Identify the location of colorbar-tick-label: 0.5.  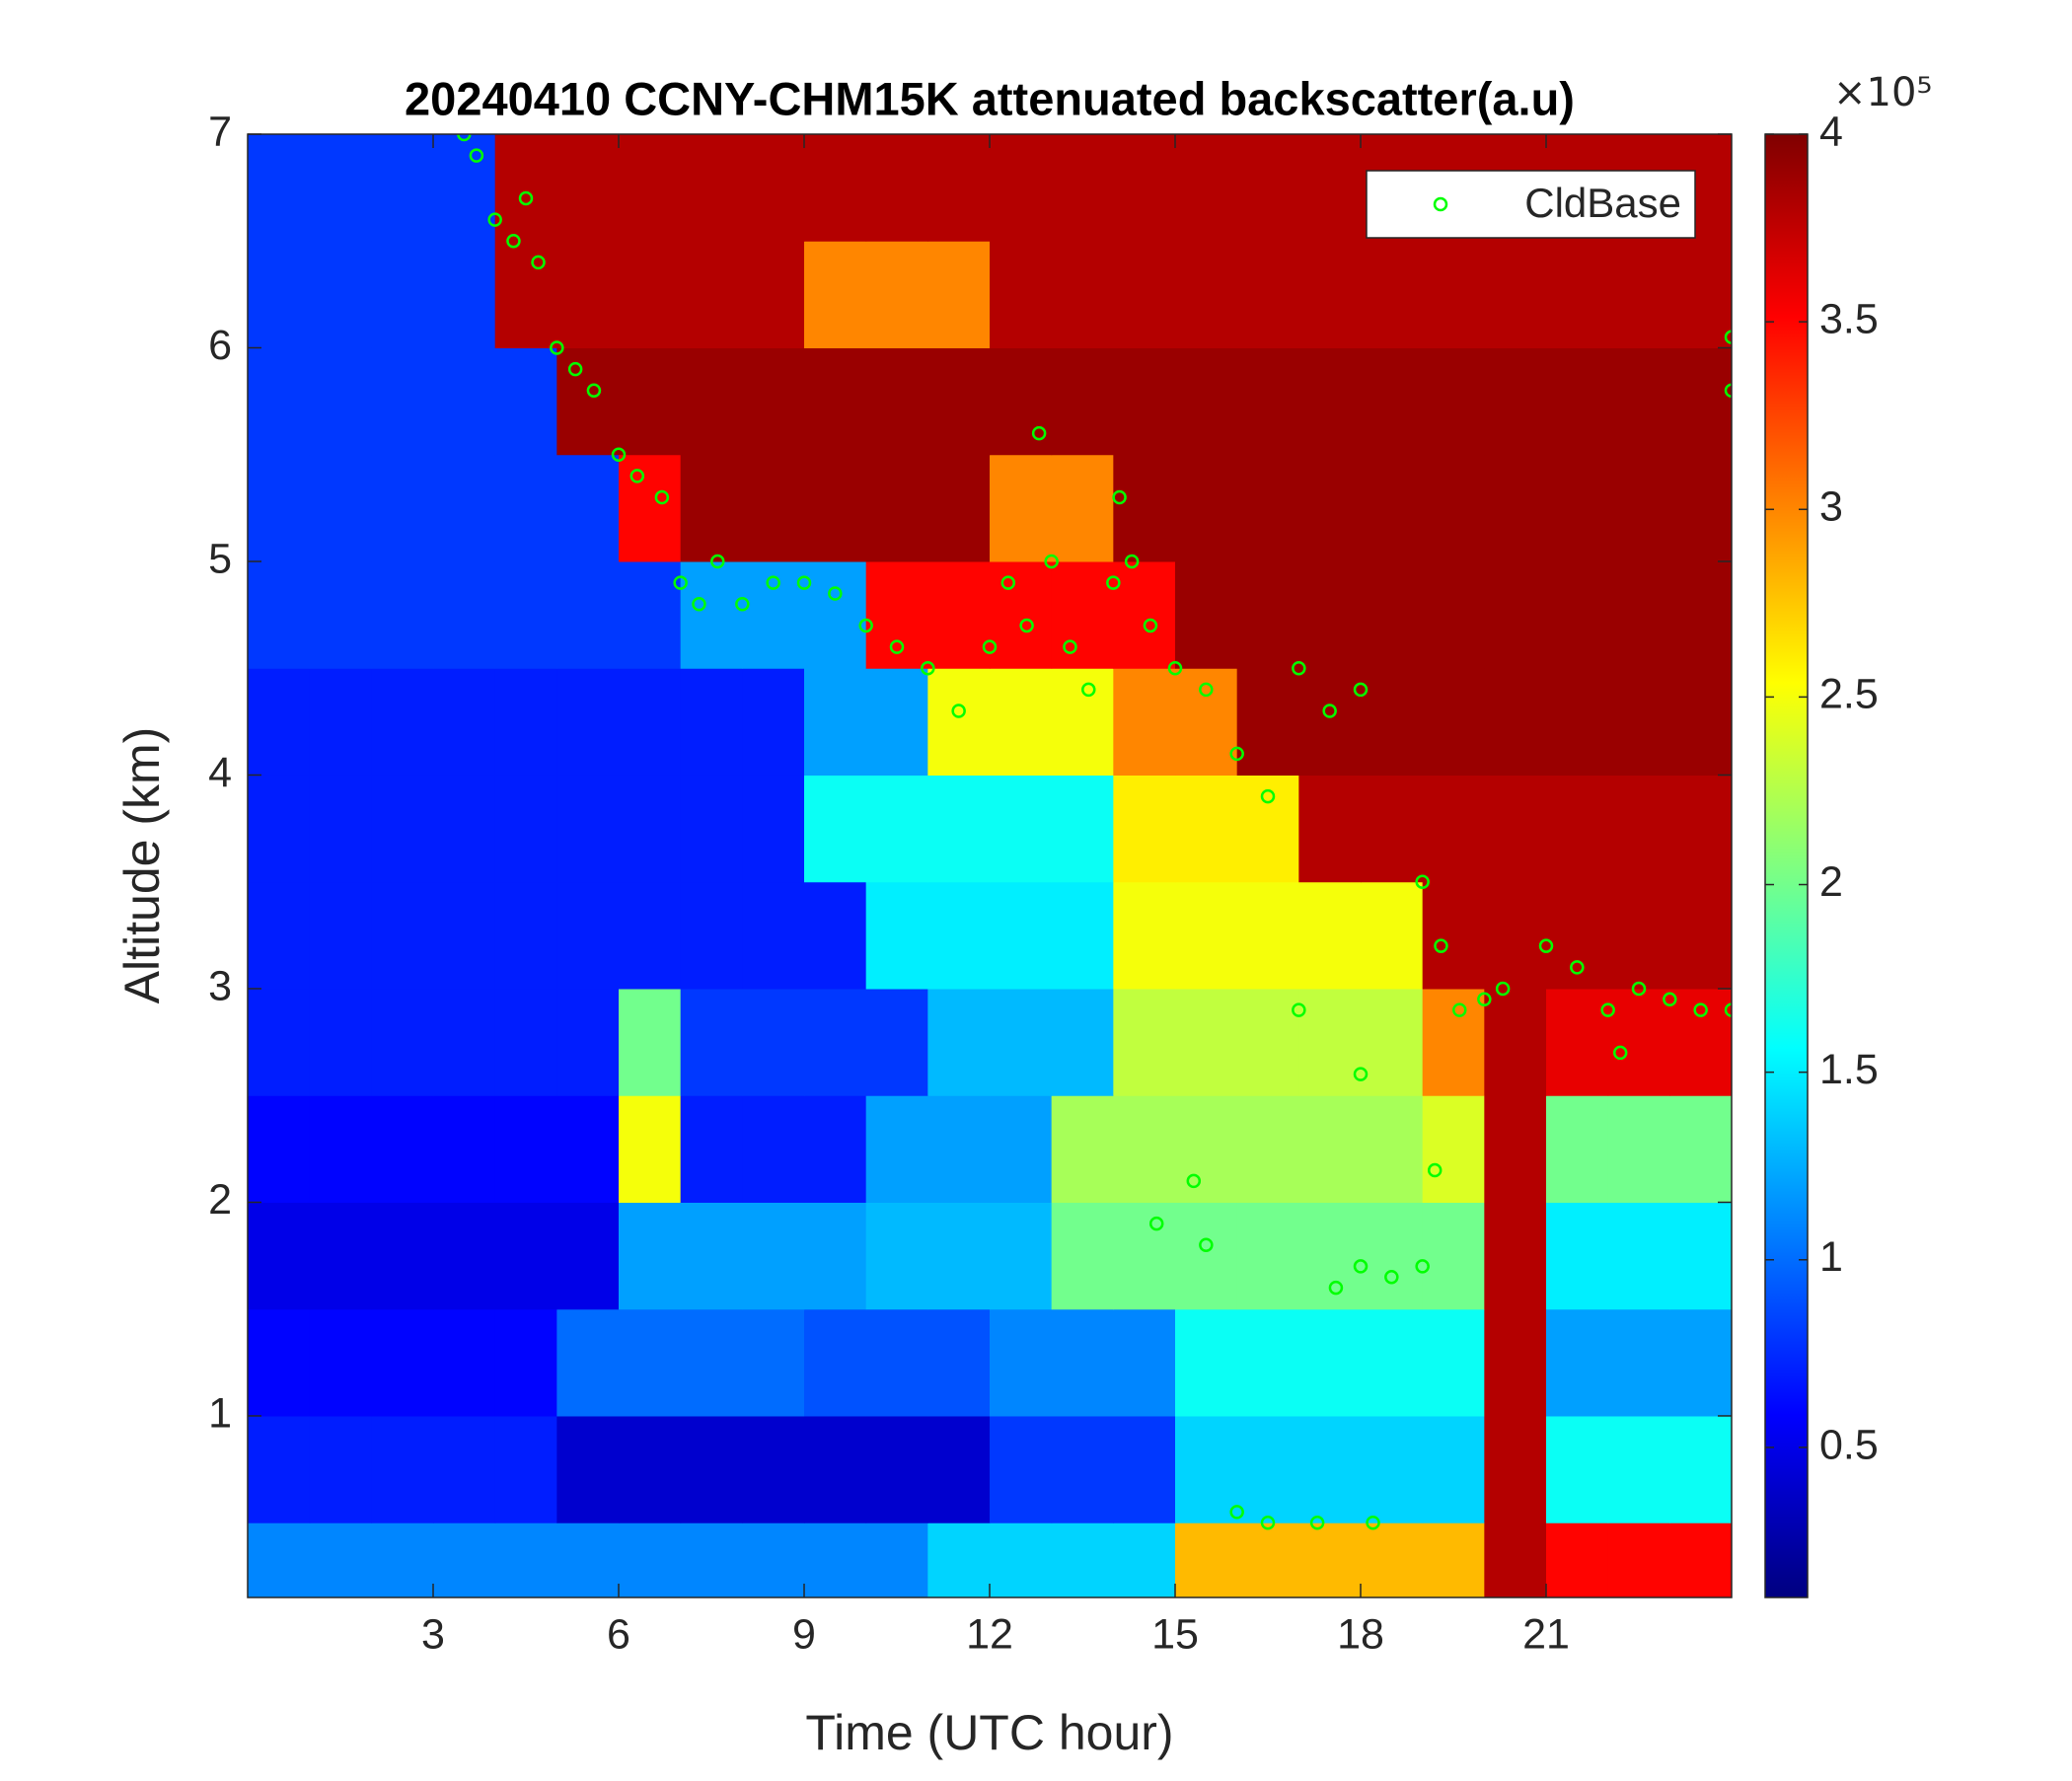
(1849, 1444).